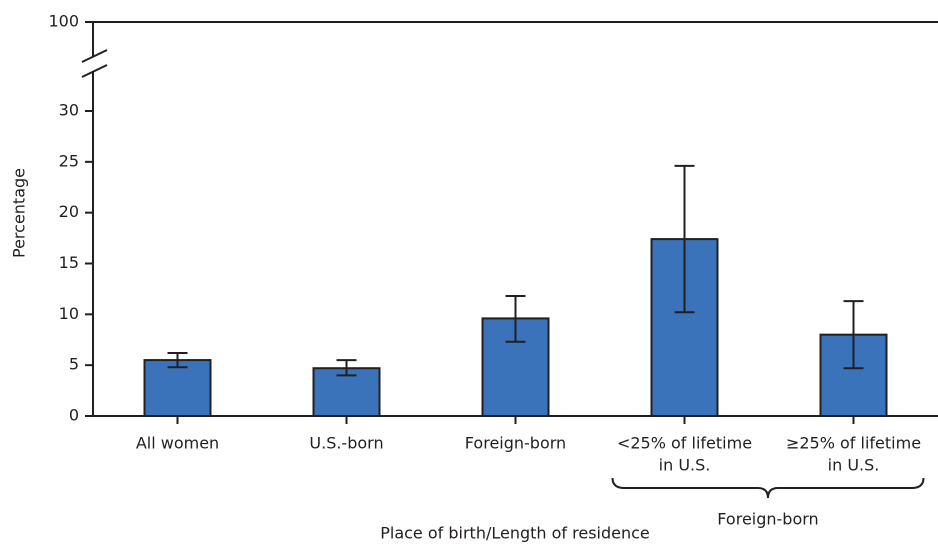 Image resolution: width=938 pixels, height=550 pixels. What do you see at coordinates (74, 415) in the screenshot?
I see `y-tick-label: 0` at bounding box center [74, 415].